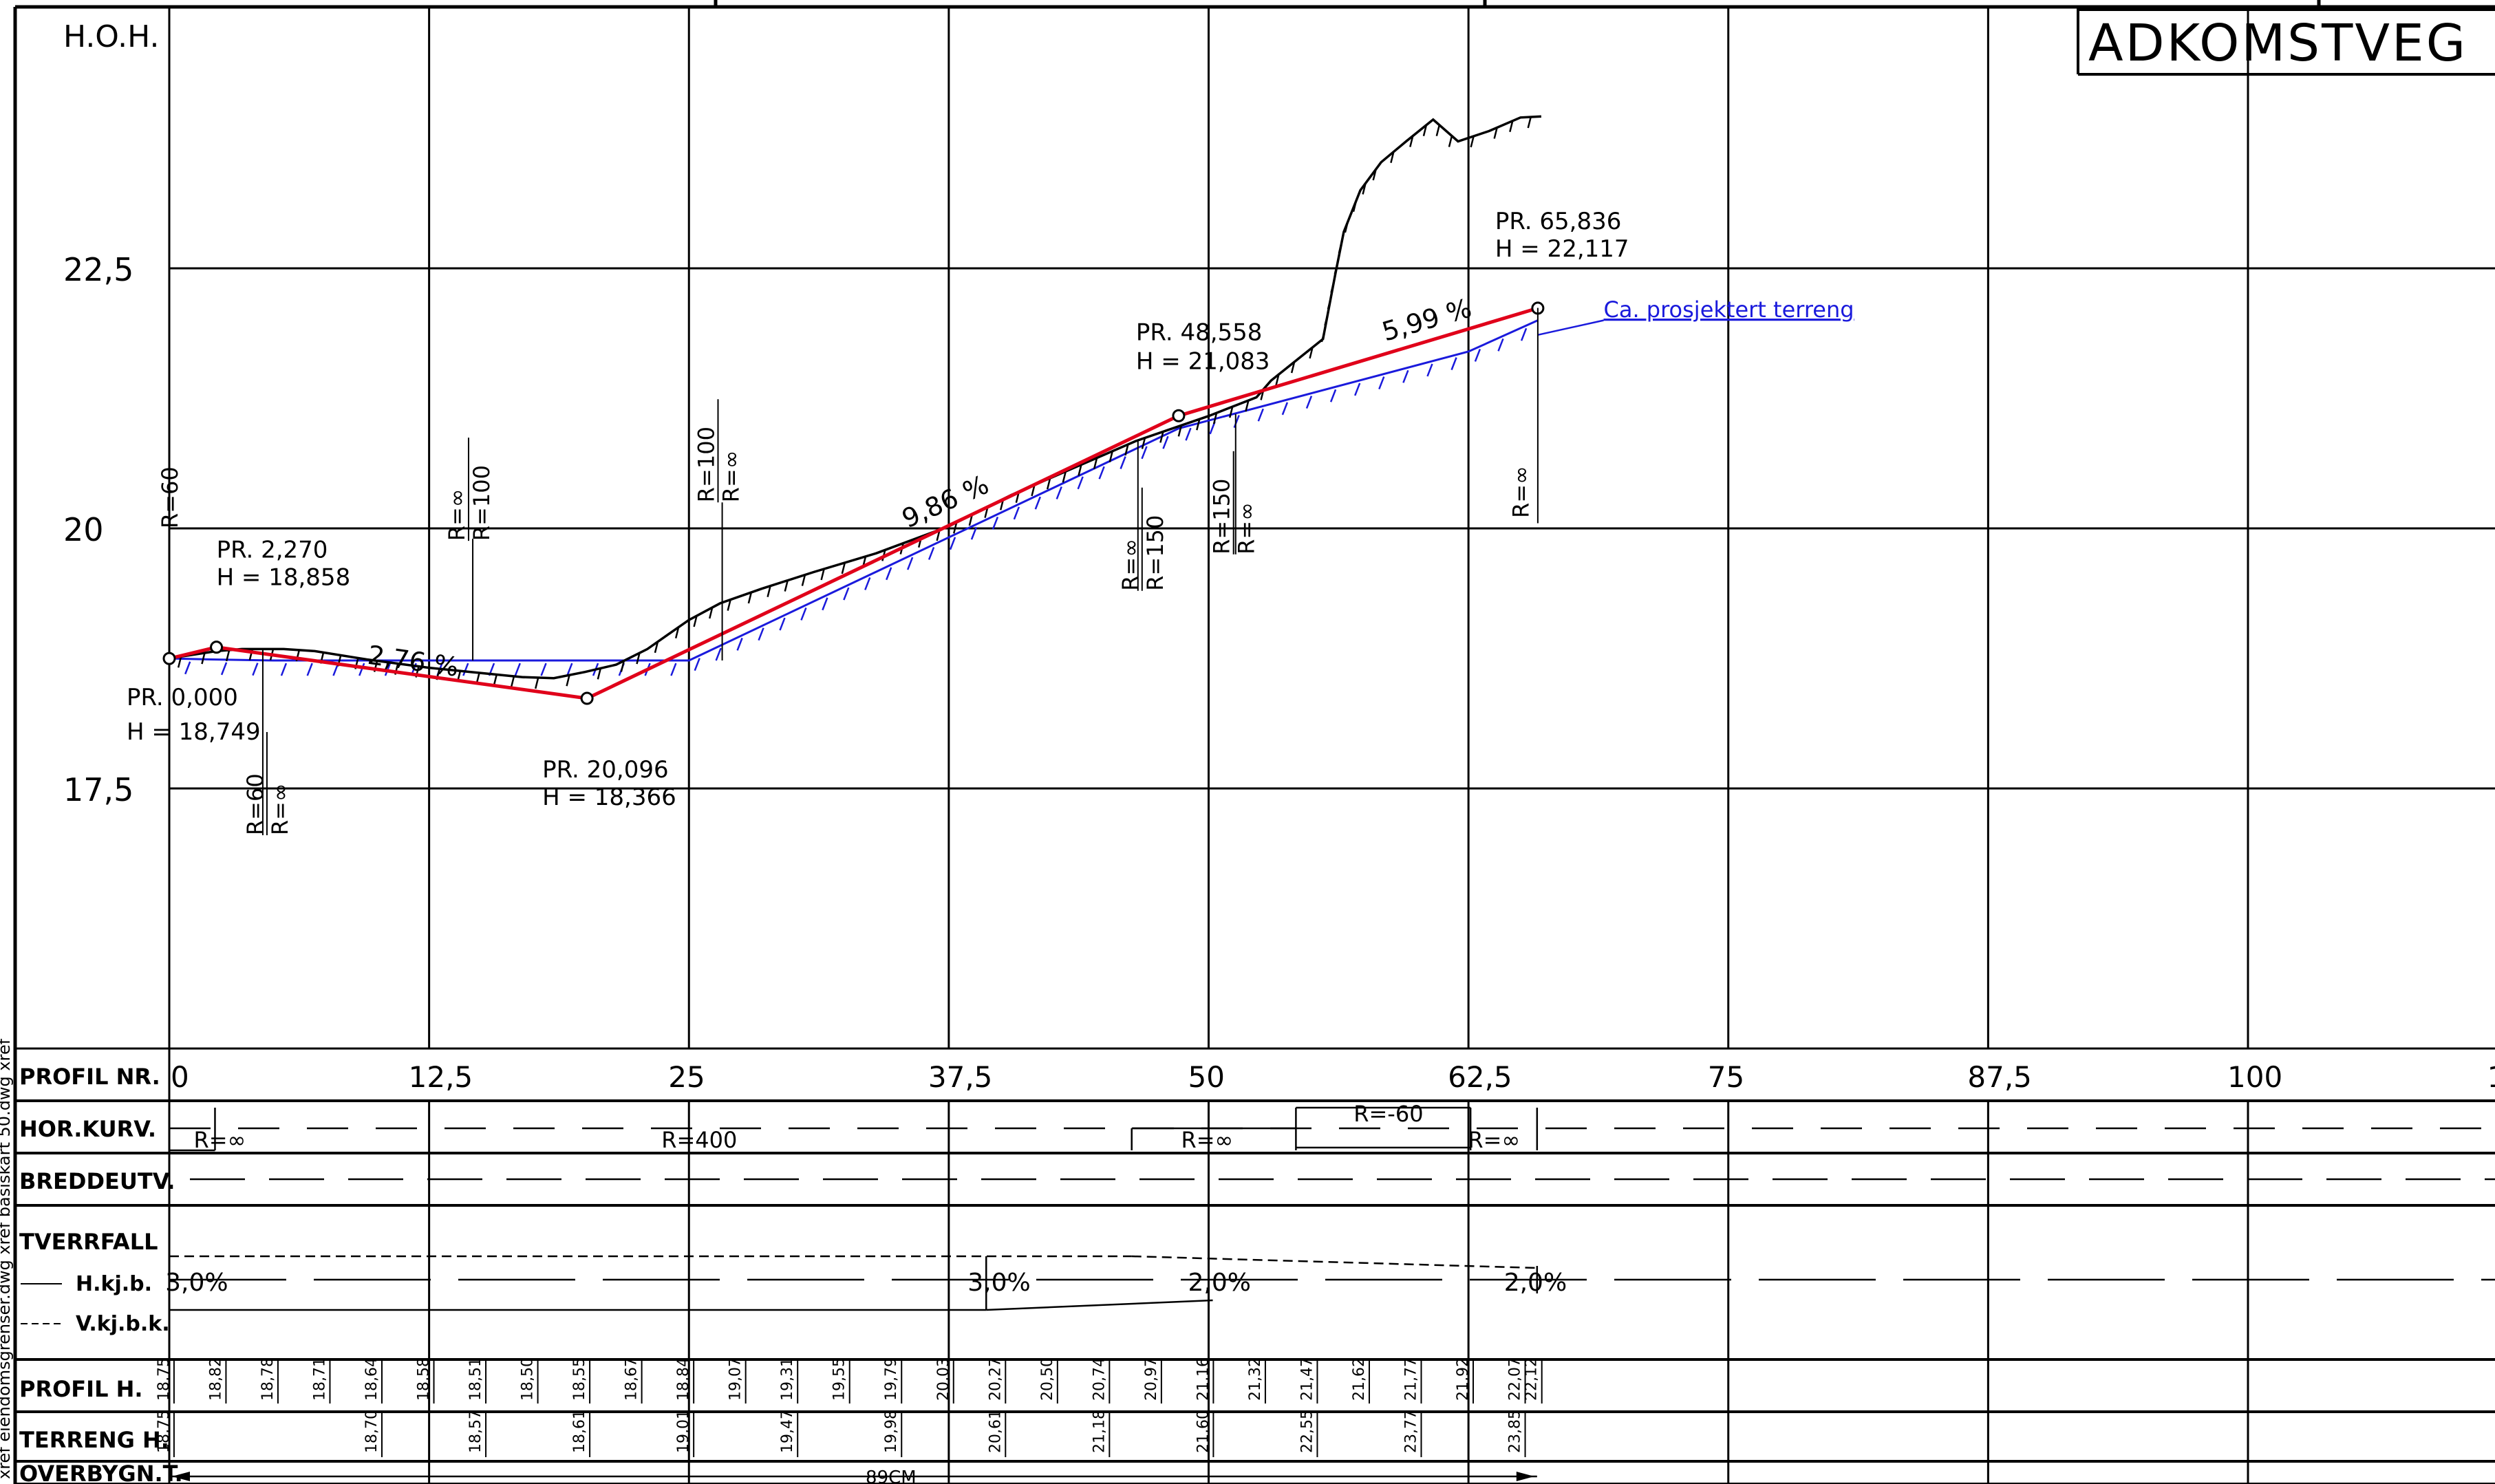 The height and width of the screenshot is (1484, 2495). Describe the element at coordinates (699, 1140) in the screenshot. I see `hor-kurv-label-1: R=400` at that location.